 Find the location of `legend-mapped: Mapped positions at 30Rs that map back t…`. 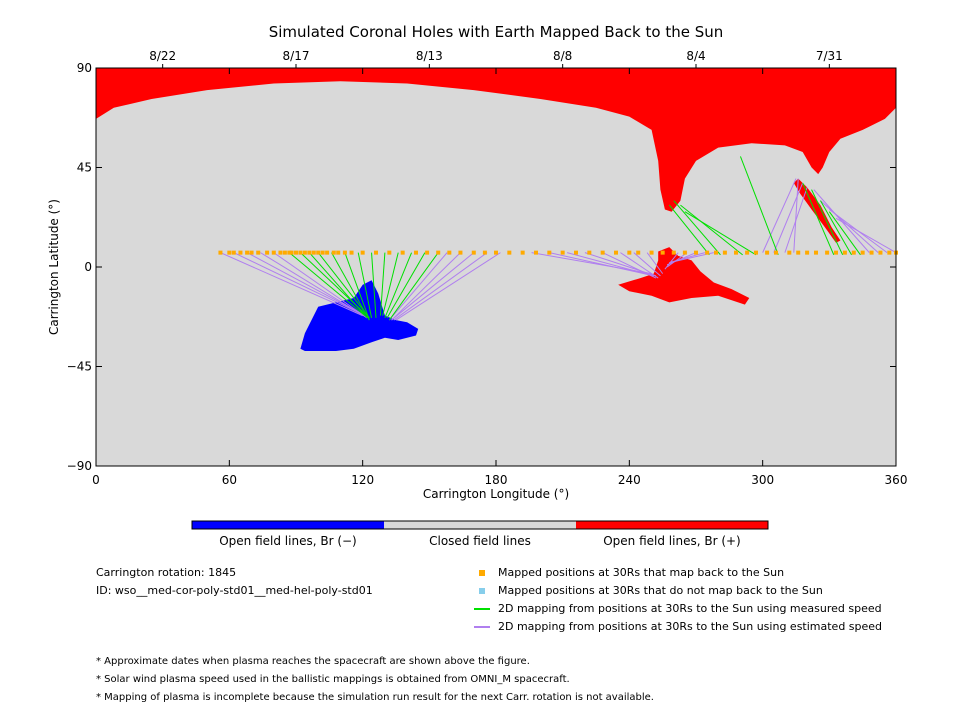

legend-mapped: Mapped positions at 30Rs that map back t… is located at coordinates (641, 572).